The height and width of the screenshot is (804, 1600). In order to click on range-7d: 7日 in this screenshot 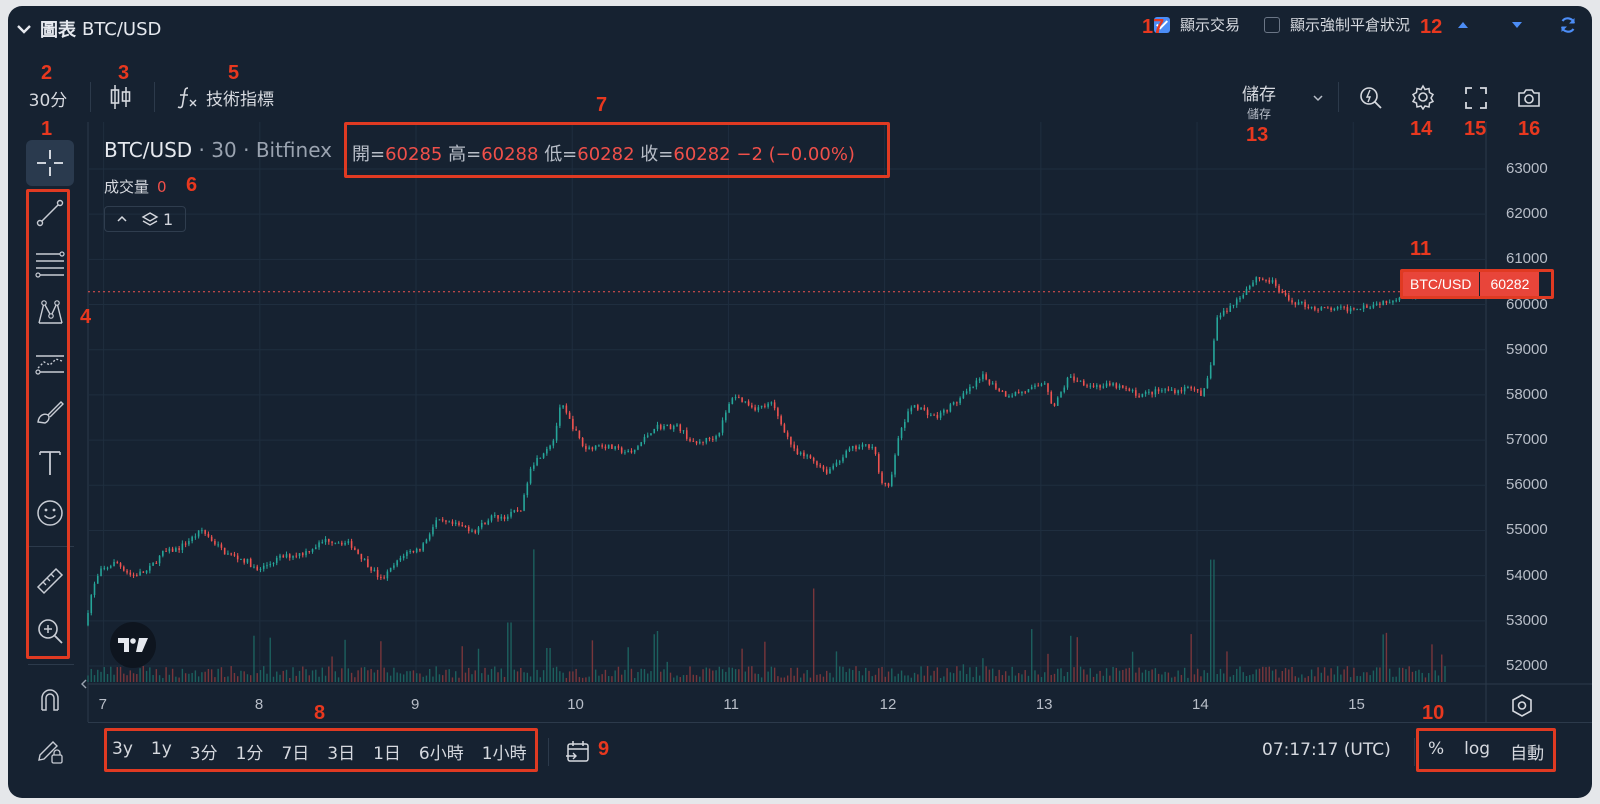, I will do `click(295, 754)`.